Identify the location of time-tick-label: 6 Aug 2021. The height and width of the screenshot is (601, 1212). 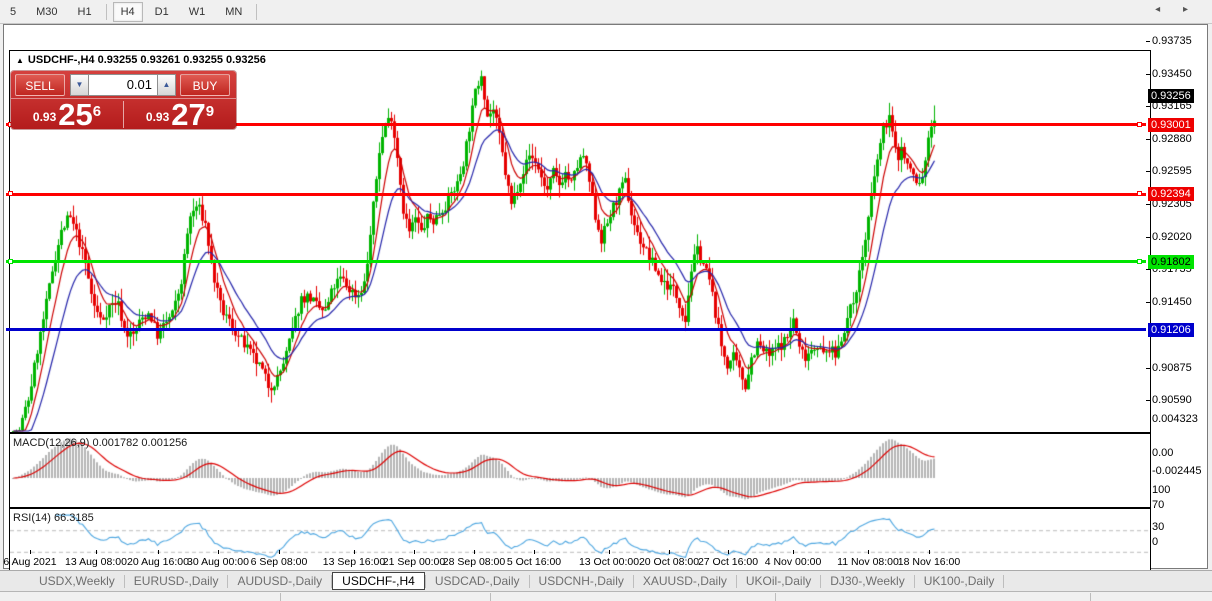
(30, 562).